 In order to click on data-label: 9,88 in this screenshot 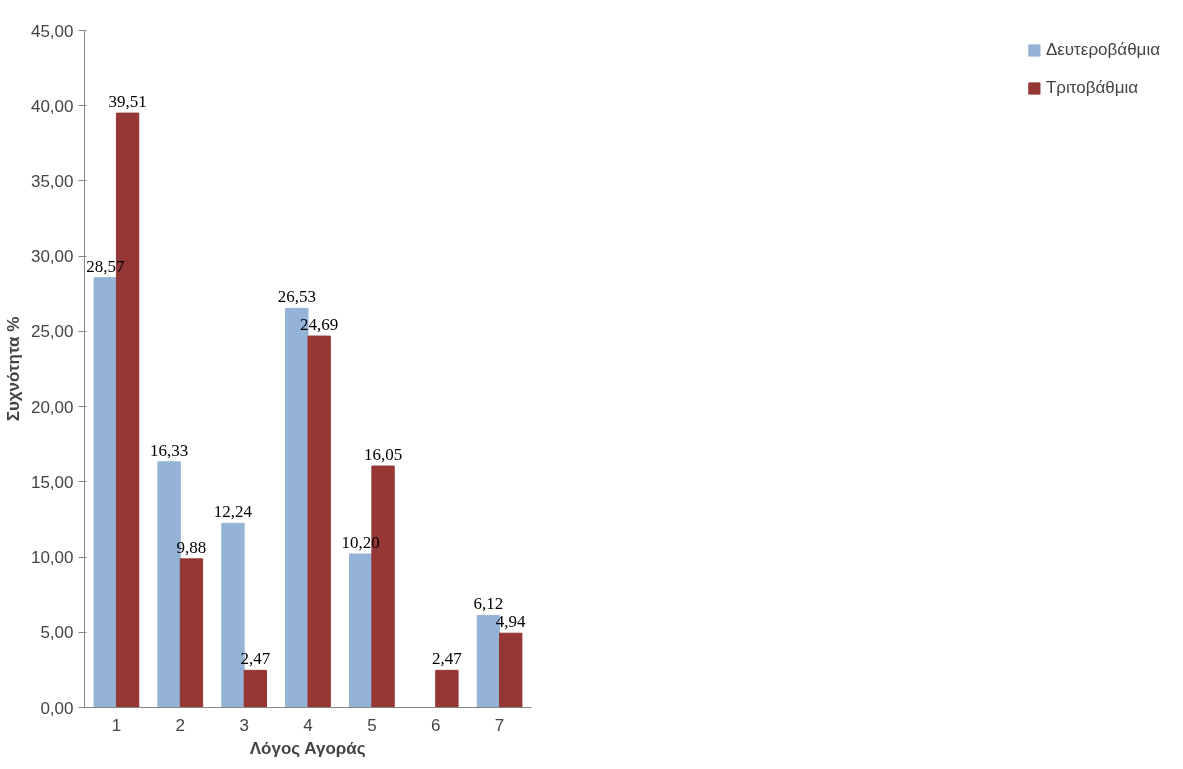, I will do `click(191, 547)`.